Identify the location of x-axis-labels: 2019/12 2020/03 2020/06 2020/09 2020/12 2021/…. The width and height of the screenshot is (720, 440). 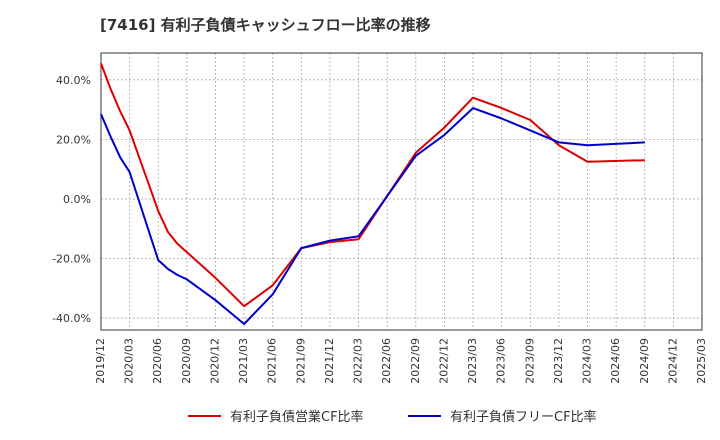
(401, 361).